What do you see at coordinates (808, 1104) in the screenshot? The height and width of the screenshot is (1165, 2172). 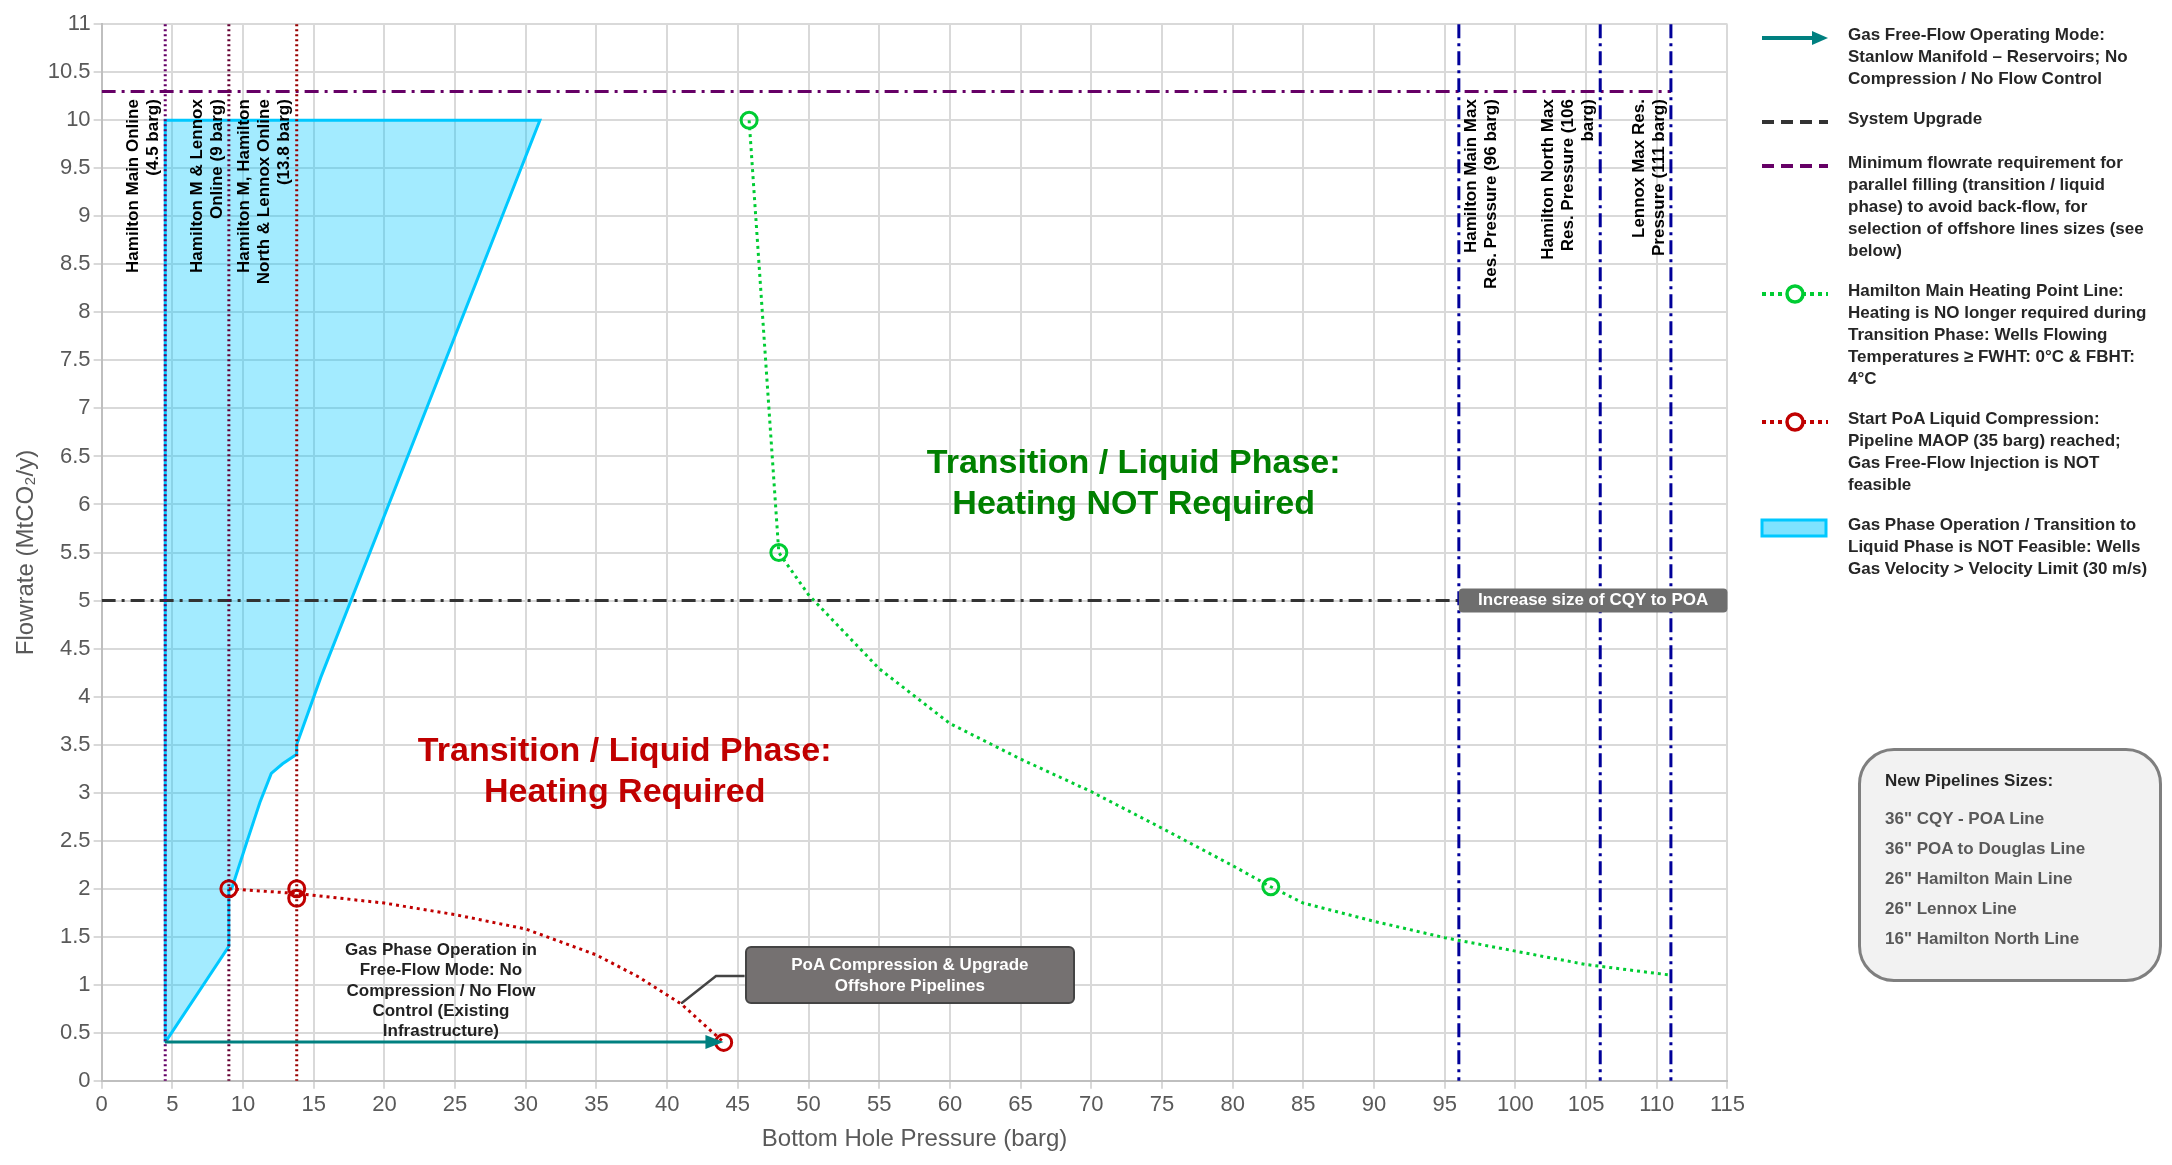 I see `x-tick-label: 50` at bounding box center [808, 1104].